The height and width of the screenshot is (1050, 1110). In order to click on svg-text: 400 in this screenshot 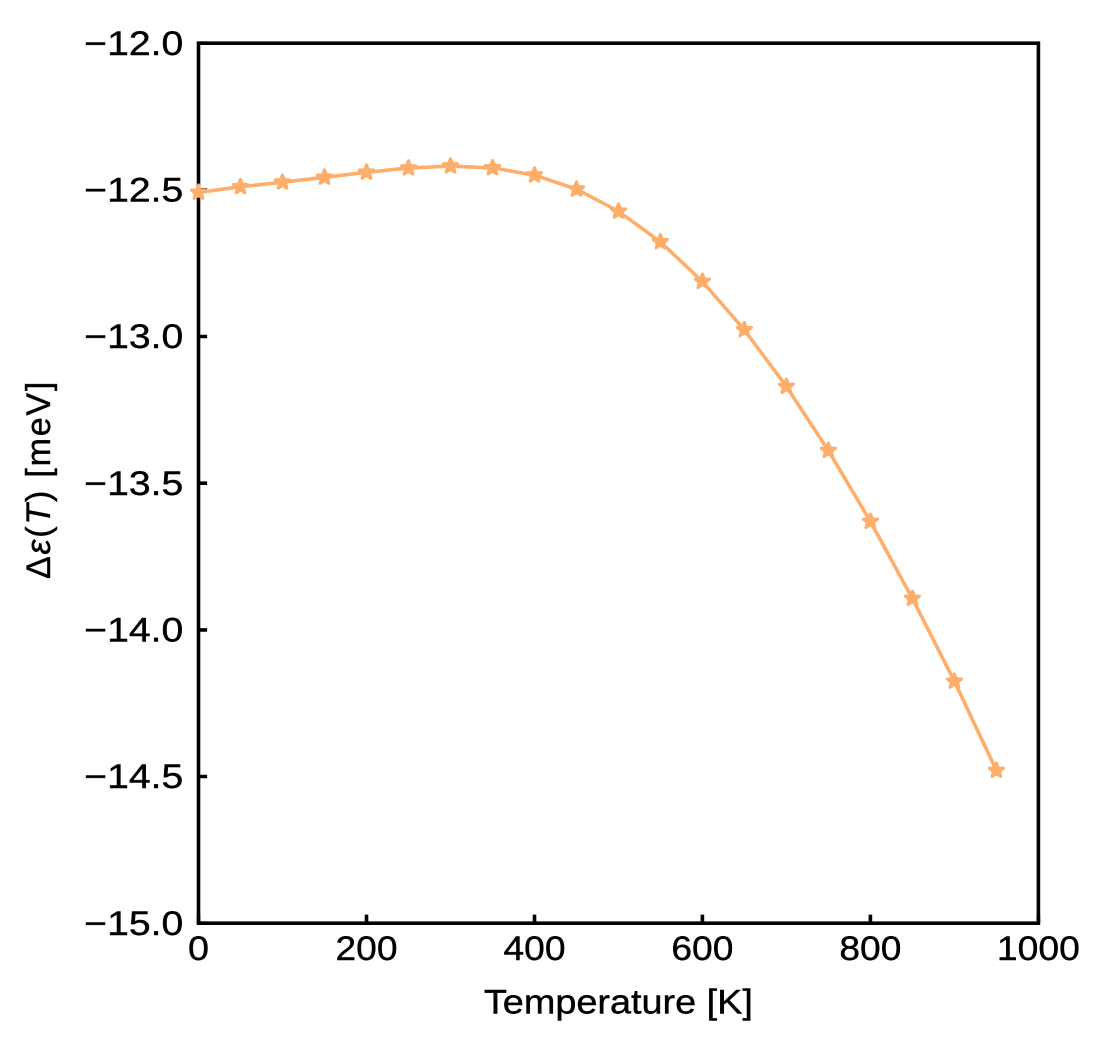, I will do `click(535, 949)`.